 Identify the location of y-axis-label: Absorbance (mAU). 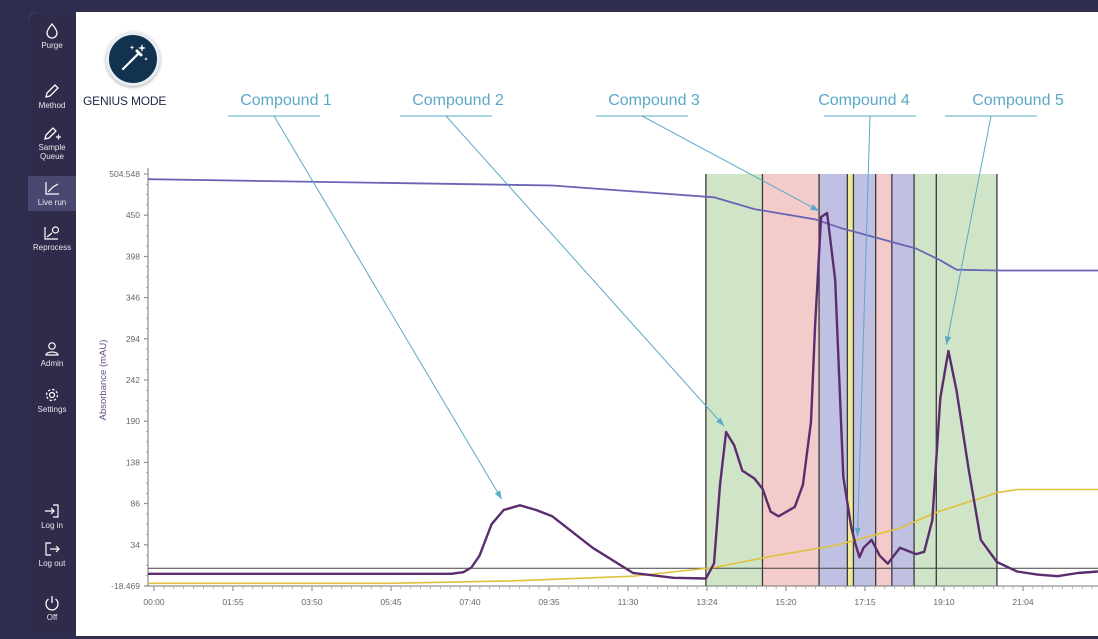
(103, 380).